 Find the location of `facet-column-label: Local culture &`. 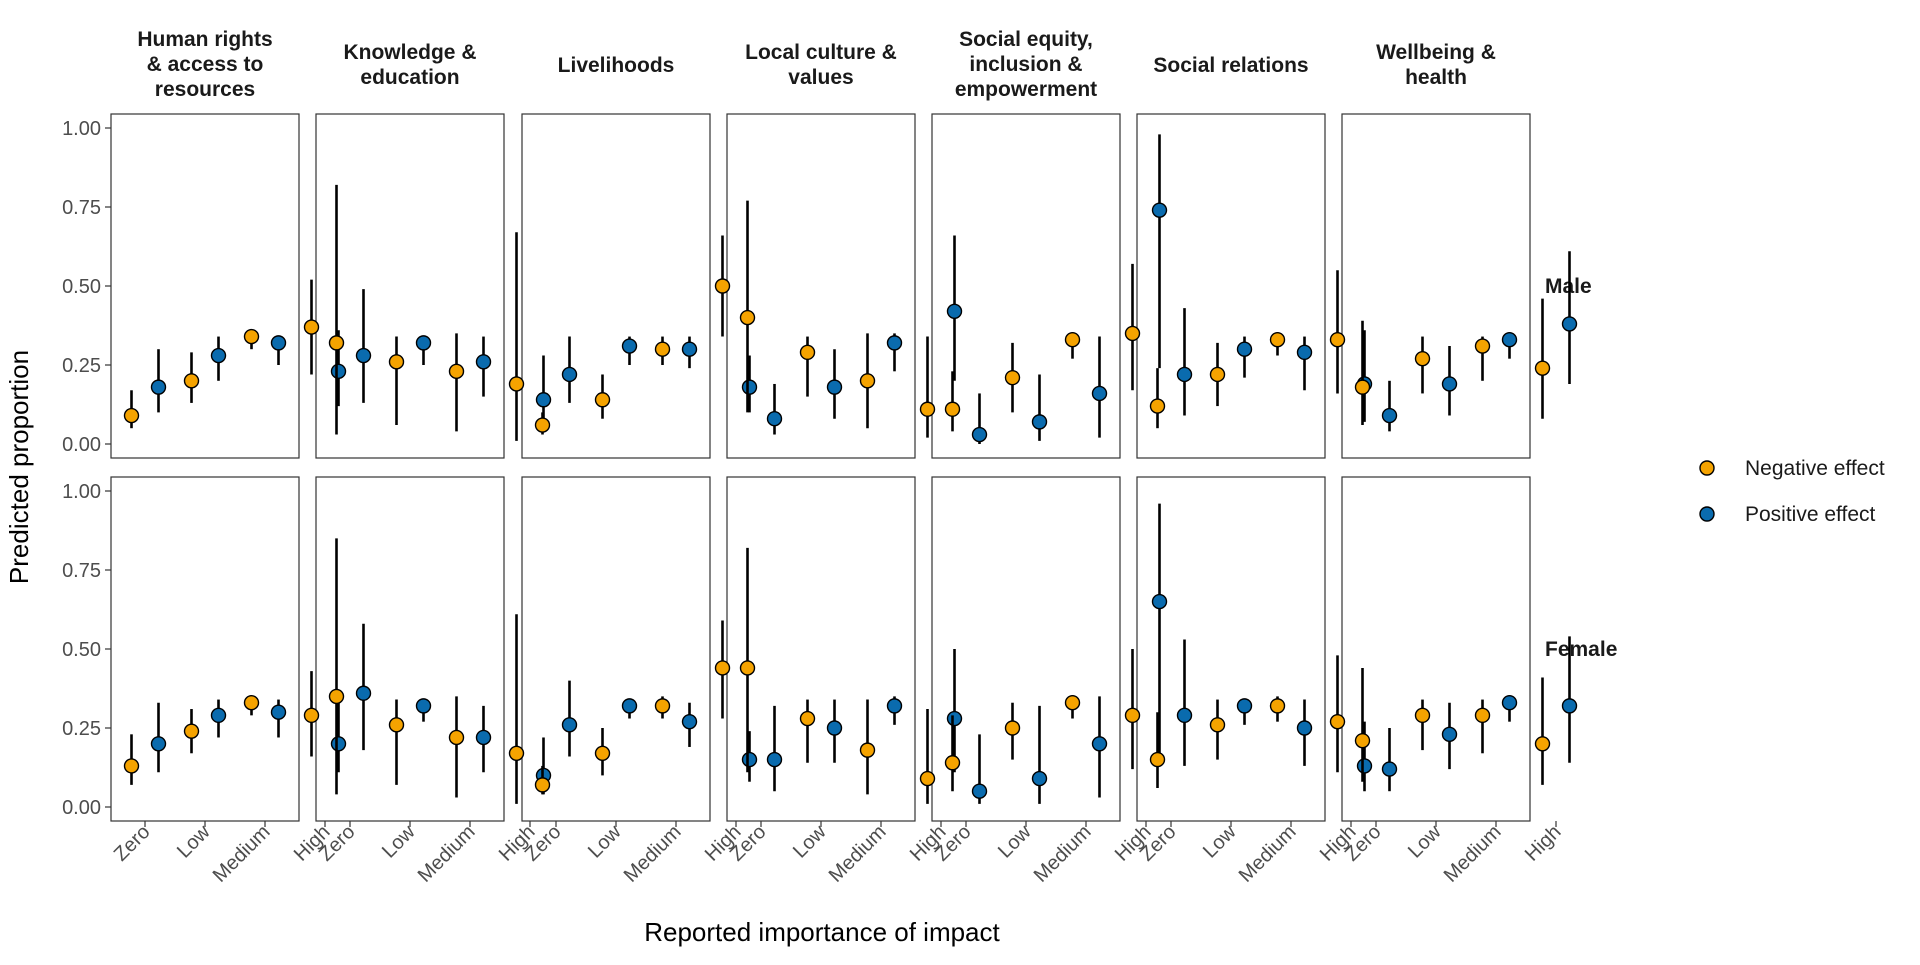

facet-column-label: Local culture & is located at coordinates (821, 52).